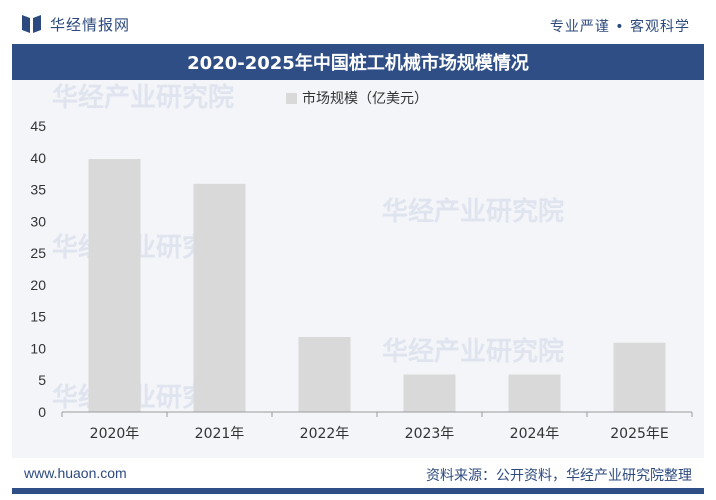 This screenshot has width=716, height=500. What do you see at coordinates (115, 434) in the screenshot?
I see `x-tick-label: 2020年` at bounding box center [115, 434].